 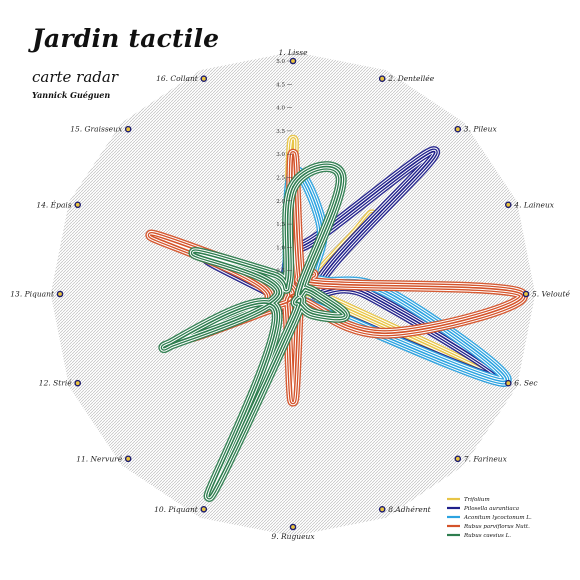 What do you see at coordinates (176, 509) in the screenshot?
I see `axis-label: 10. Piquant` at bounding box center [176, 509].